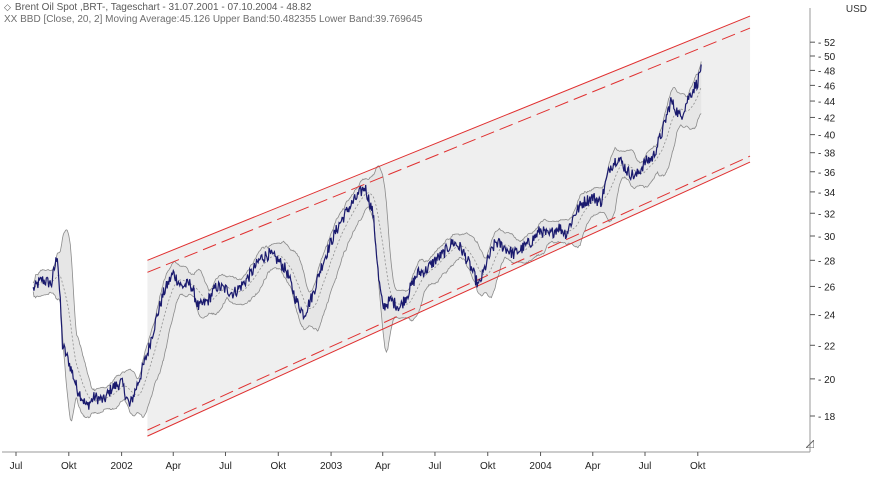  What do you see at coordinates (827, 71) in the screenshot?
I see `y-tick-label: - 48` at bounding box center [827, 71].